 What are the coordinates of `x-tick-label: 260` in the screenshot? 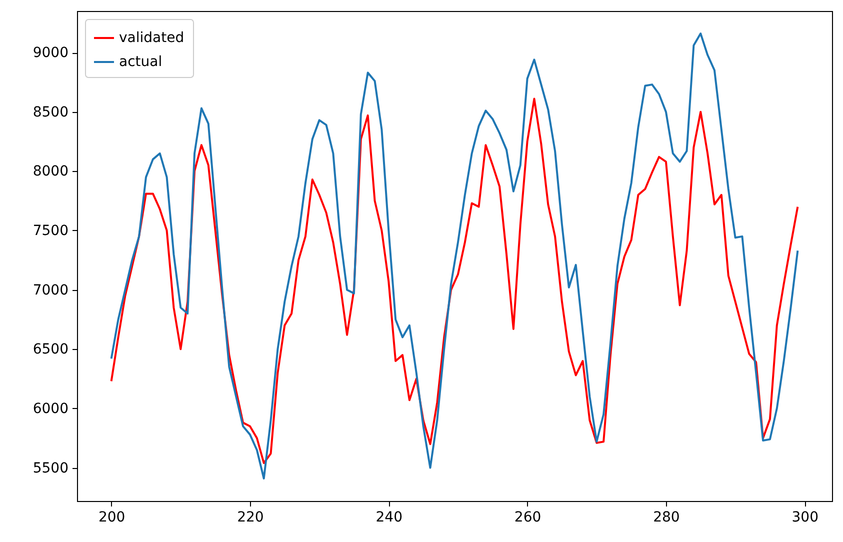 It's located at (528, 518).